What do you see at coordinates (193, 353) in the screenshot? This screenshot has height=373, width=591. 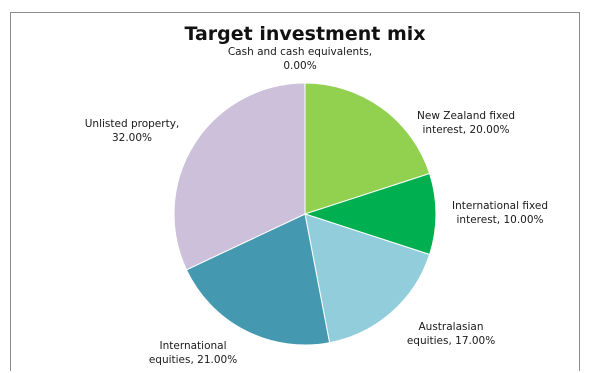 I see `slice-label-international-equities: International equities, 21.00%` at bounding box center [193, 353].